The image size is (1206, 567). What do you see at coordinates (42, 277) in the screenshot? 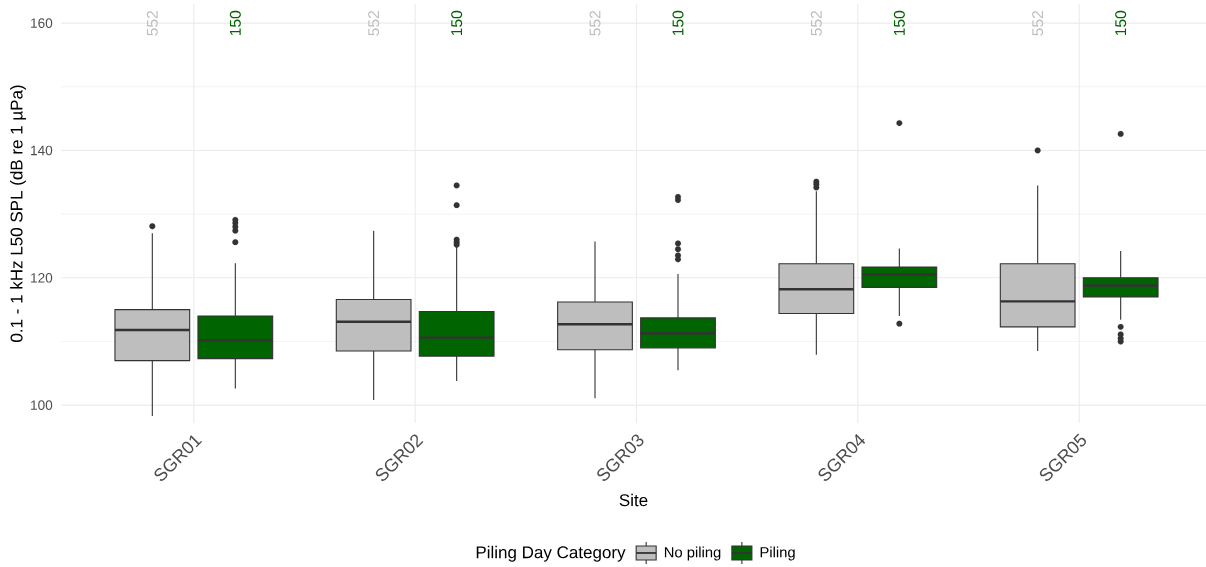
I see `y-tick-label: 120` at bounding box center [42, 277].